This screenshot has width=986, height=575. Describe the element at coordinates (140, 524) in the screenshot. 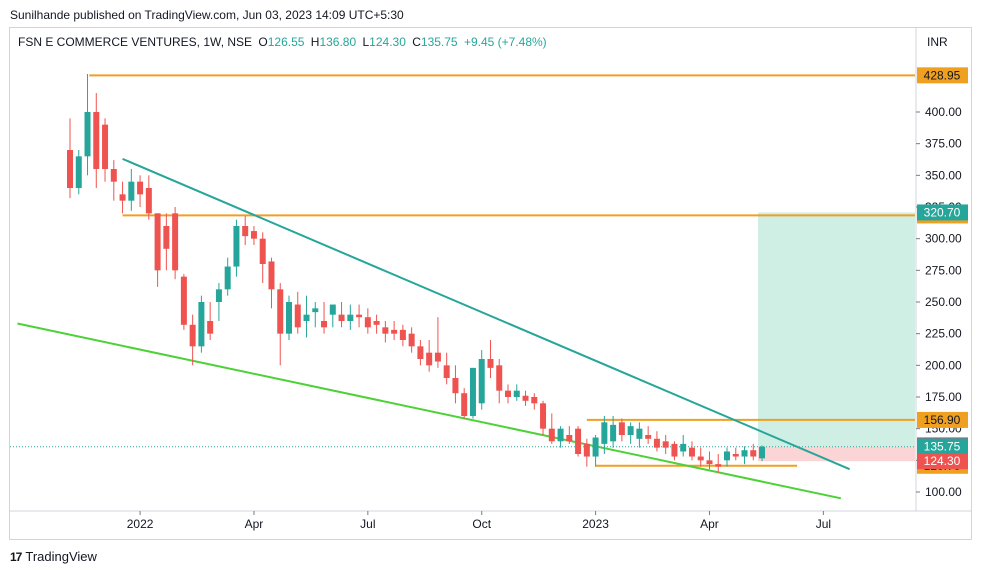

I see `x-tick-label: 2022` at that location.